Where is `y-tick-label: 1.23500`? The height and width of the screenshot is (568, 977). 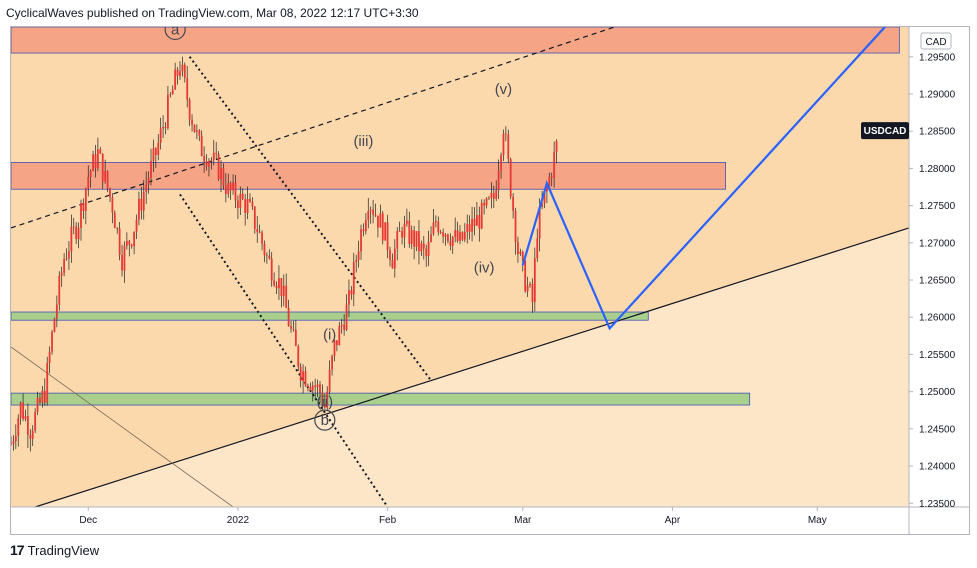
y-tick-label: 1.23500 is located at coordinates (937, 504).